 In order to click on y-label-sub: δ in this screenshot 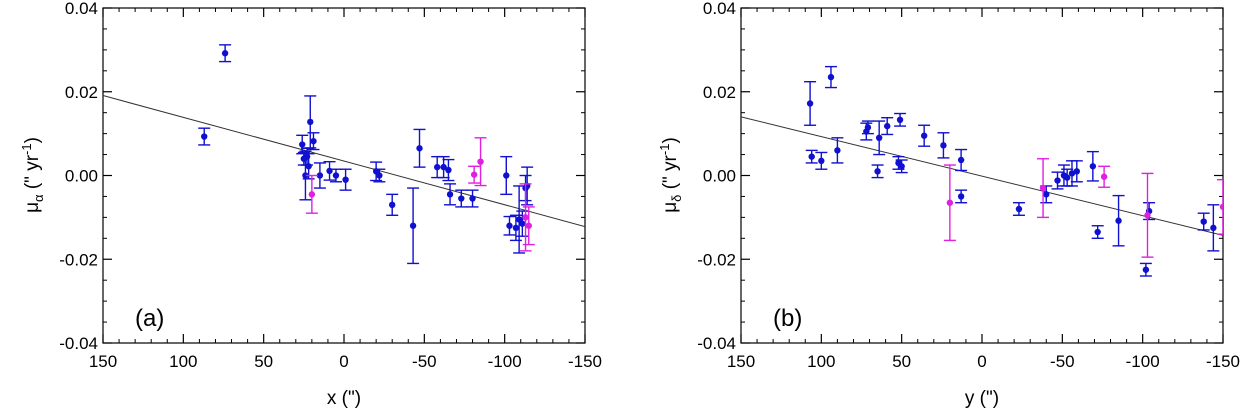, I will do `click(676, 198)`.